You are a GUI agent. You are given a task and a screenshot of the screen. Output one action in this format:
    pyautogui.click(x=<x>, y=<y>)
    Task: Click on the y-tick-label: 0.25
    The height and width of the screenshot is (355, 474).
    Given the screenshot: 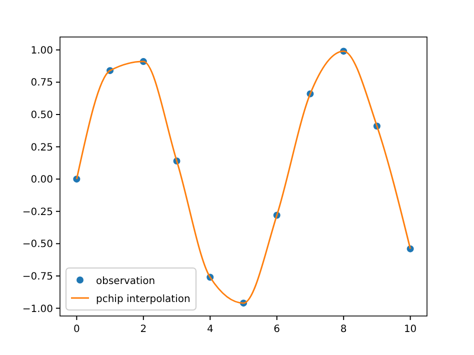 What is the action you would take?
    pyautogui.click(x=41, y=148)
    